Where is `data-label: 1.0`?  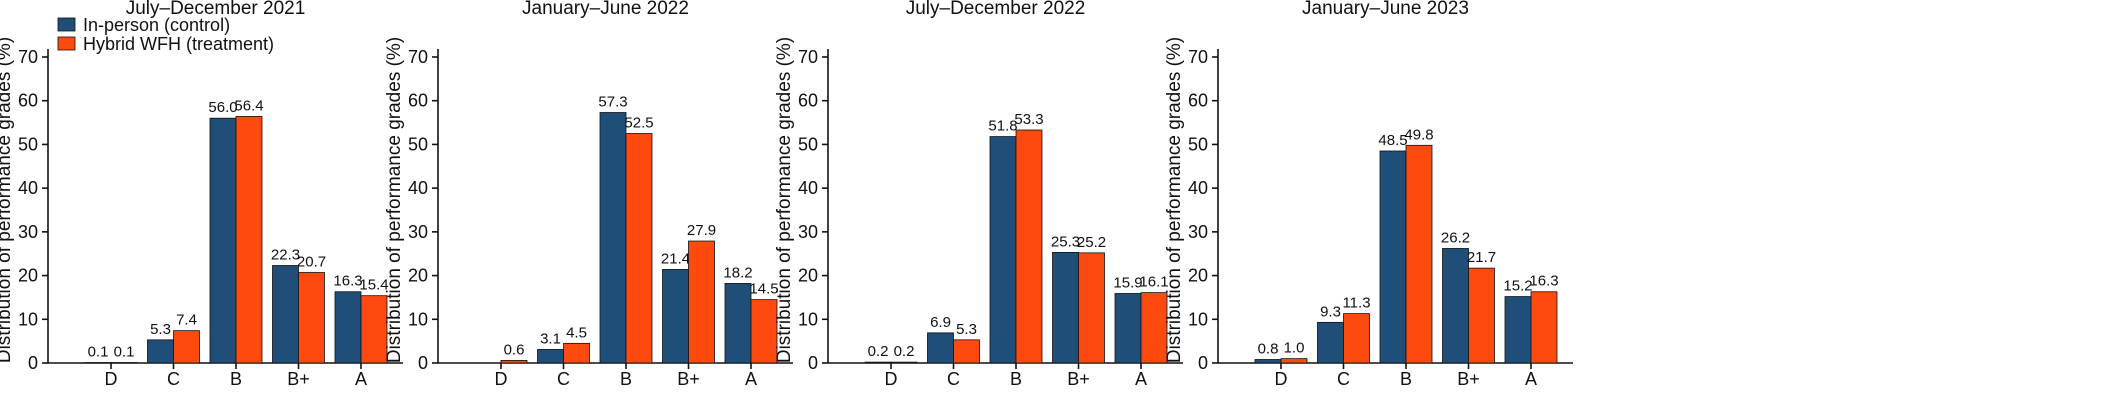
data-label: 1.0 is located at coordinates (1294, 348).